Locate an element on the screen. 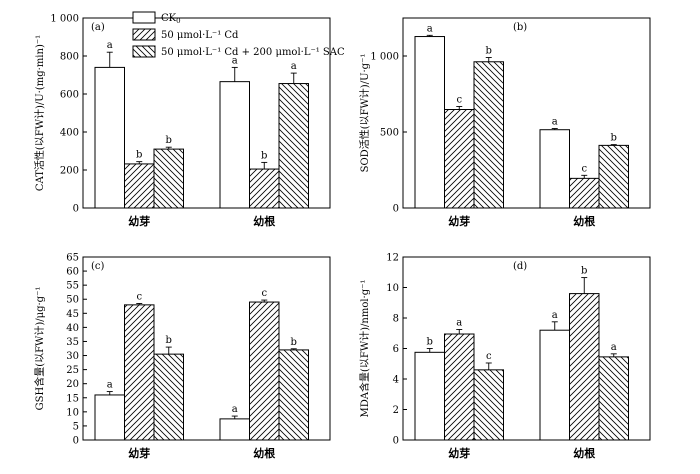  legend-swatch-ck is located at coordinates (144, 17).